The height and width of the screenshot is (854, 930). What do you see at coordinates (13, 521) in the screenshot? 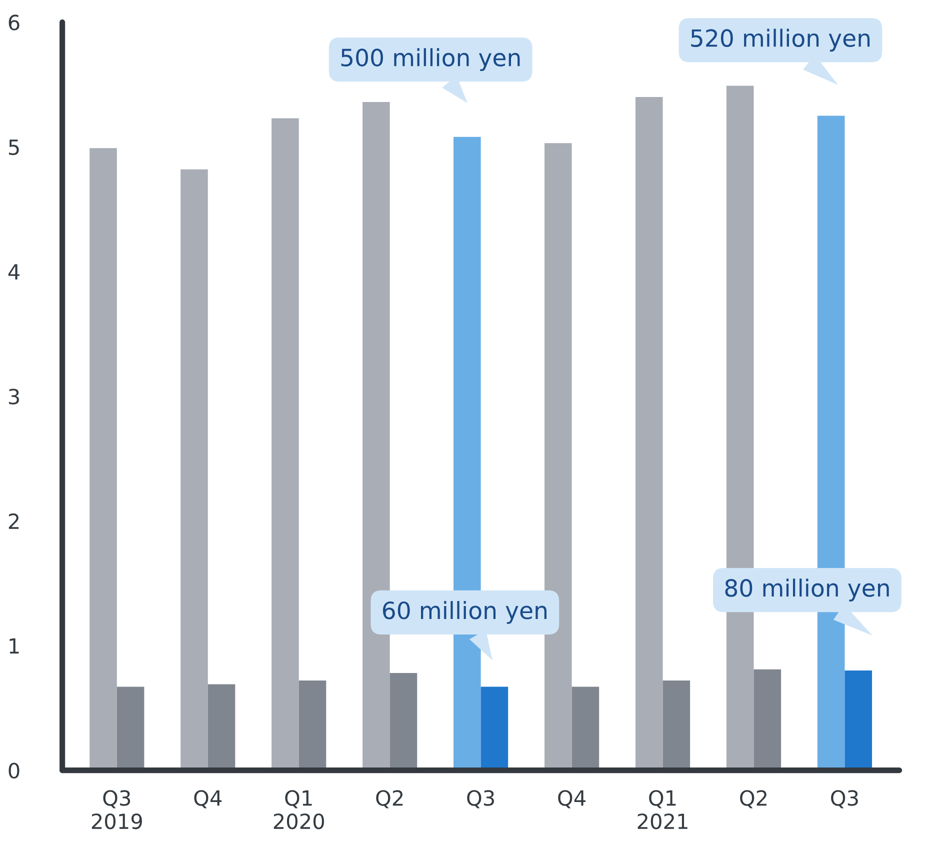
I see `y-tick-label: 2` at bounding box center [13, 521].